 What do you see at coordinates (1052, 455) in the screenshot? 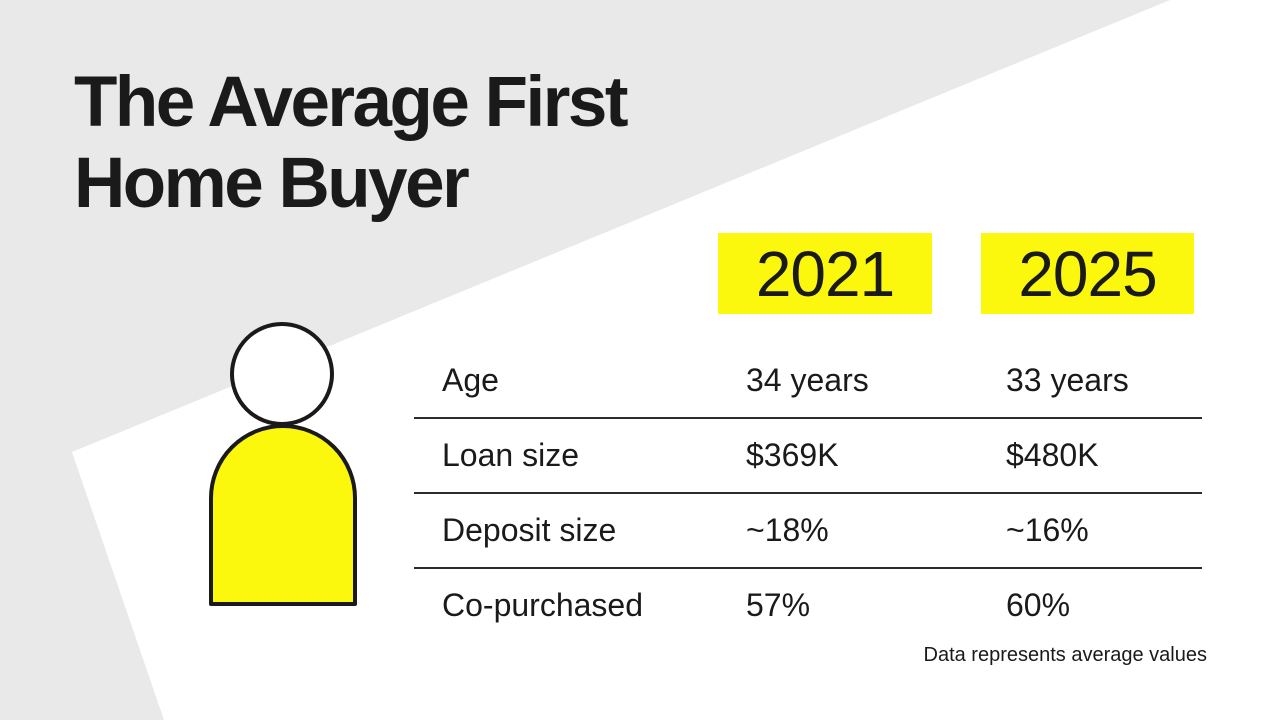
I see `value-2025: $480K` at bounding box center [1052, 455].